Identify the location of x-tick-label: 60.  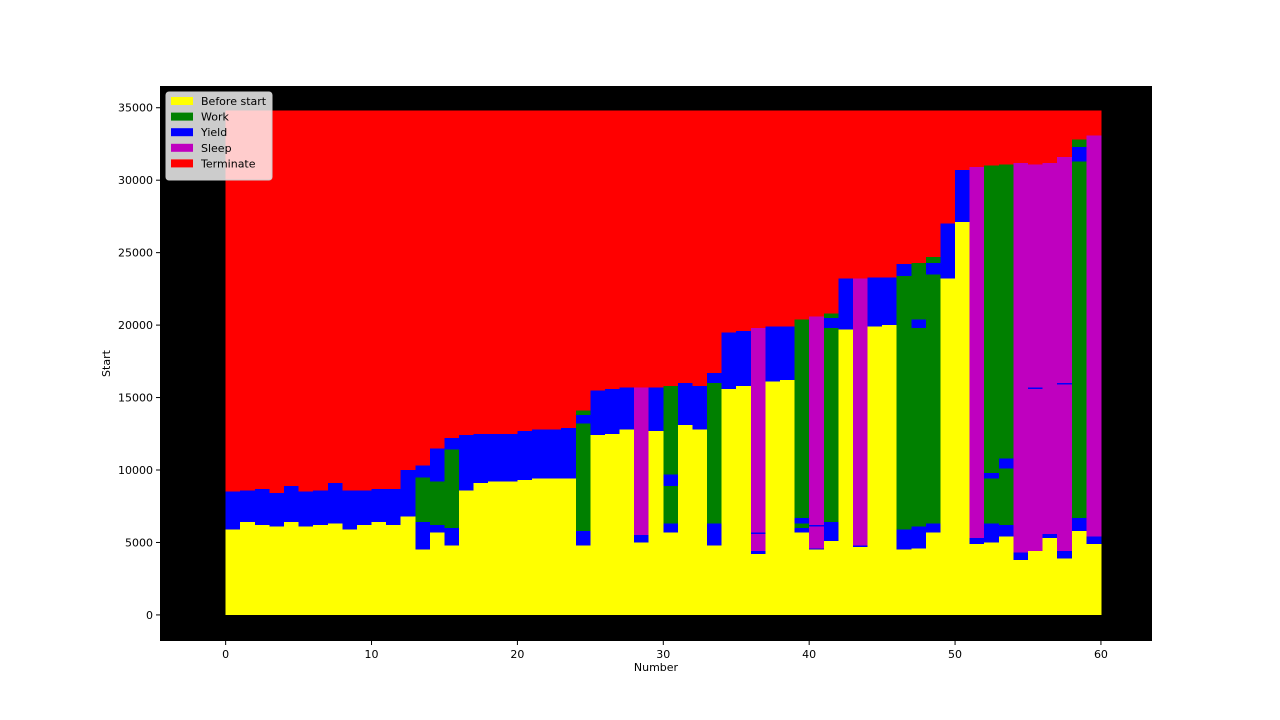
(1101, 654).